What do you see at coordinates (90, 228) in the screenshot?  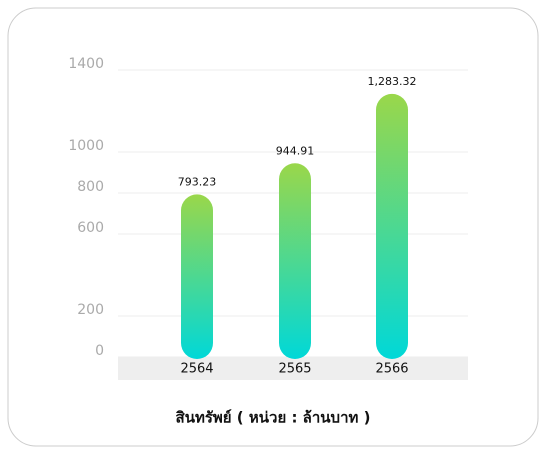 I see `y-tick-label: 600` at bounding box center [90, 228].